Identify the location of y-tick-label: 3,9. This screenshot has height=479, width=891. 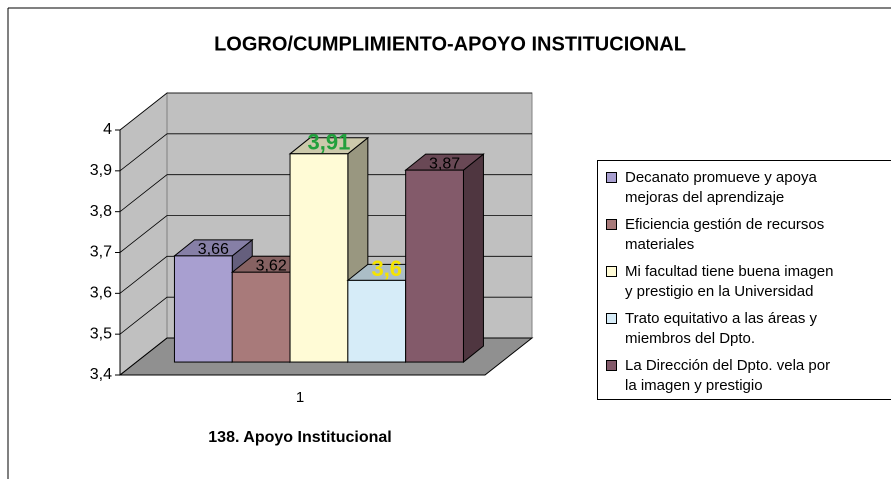
(101, 170).